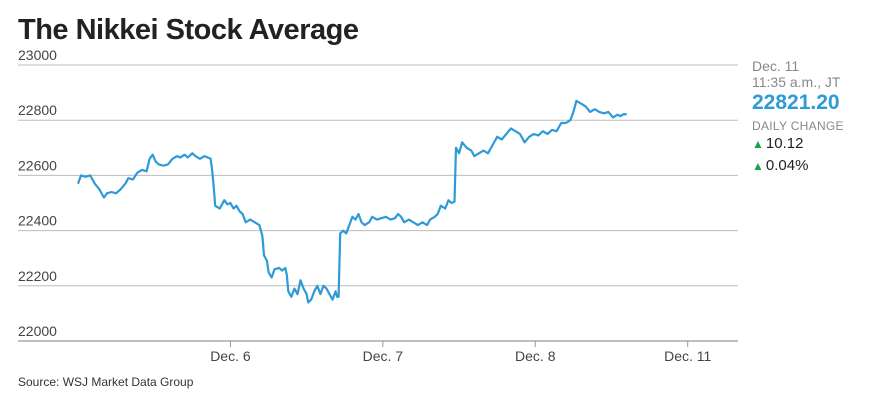 The width and height of the screenshot is (873, 406). I want to click on x-tick-label: Dec. 6, so click(230, 356).